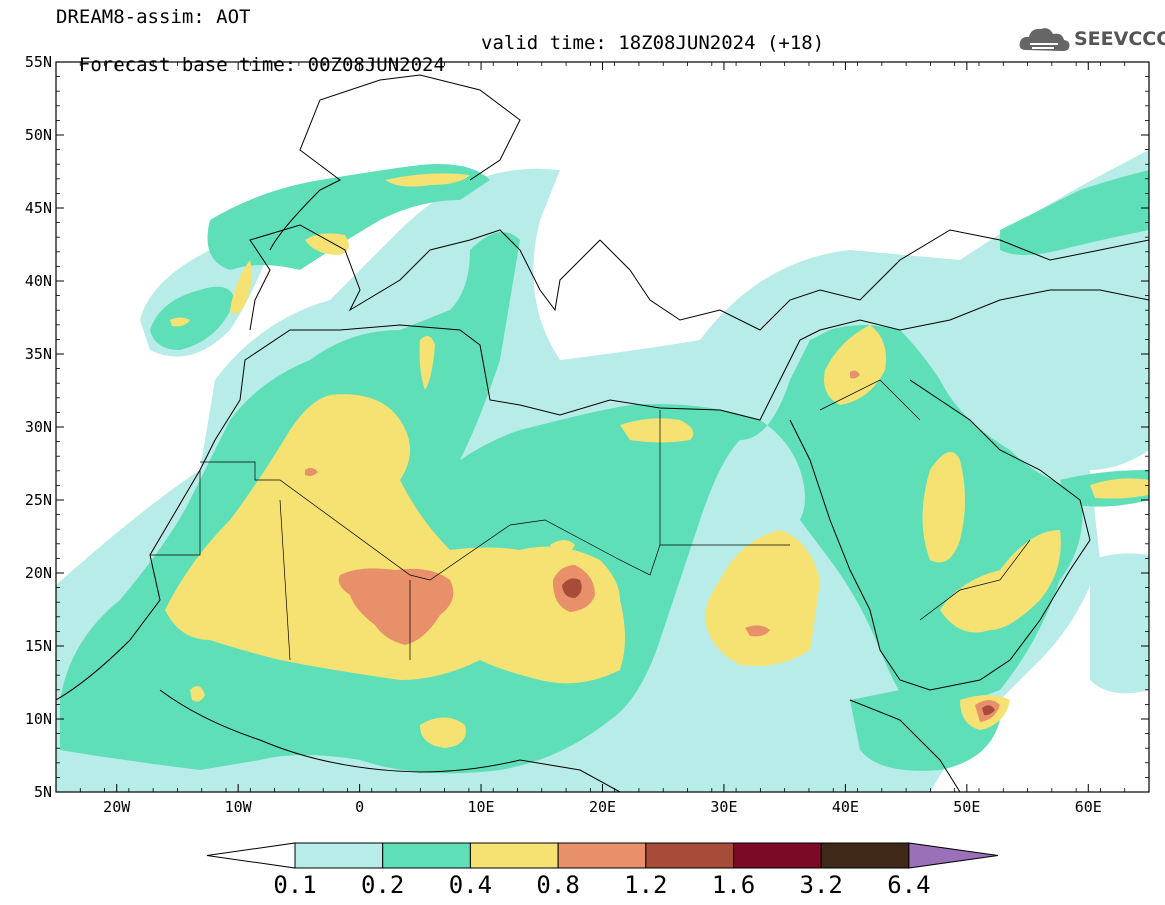 The image size is (1165, 905). I want to click on lat-tick-label: 50N, so click(38, 135).